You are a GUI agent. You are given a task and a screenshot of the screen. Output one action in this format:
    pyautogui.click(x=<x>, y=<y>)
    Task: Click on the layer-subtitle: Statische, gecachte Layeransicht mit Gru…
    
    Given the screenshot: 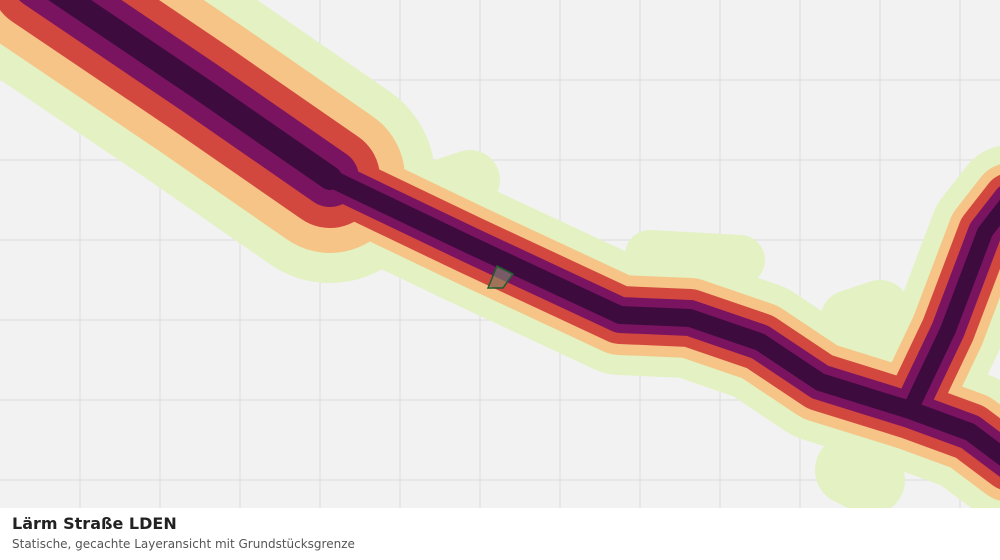 What is the action you would take?
    pyautogui.click(x=183, y=544)
    